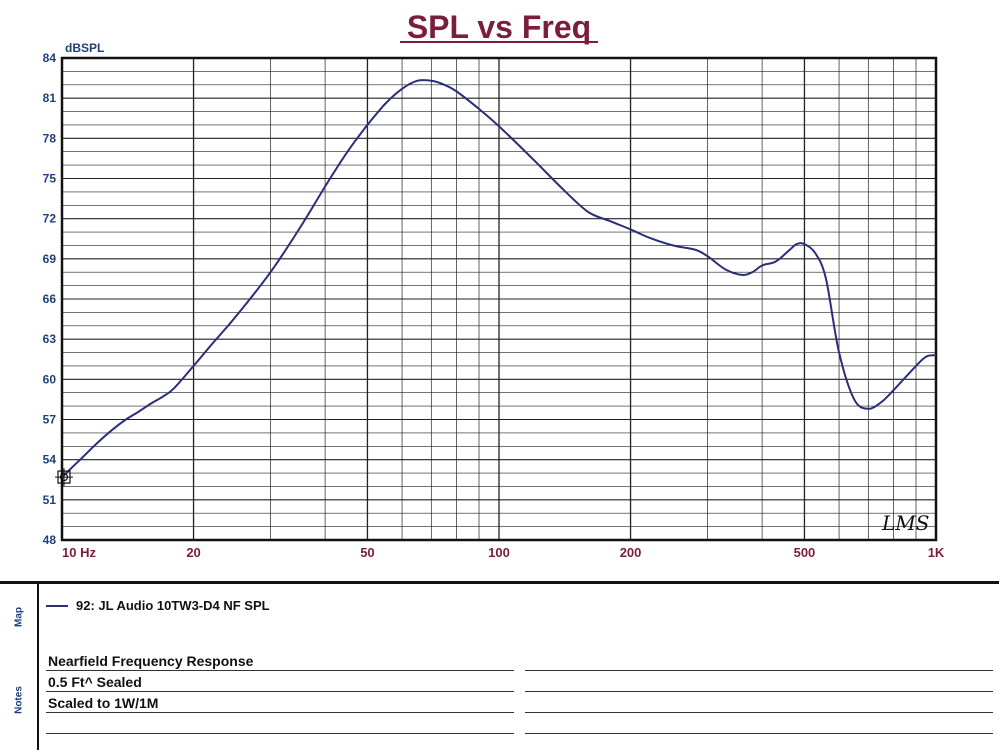 The width and height of the screenshot is (999, 750). I want to click on cursor-marker, so click(64, 477).